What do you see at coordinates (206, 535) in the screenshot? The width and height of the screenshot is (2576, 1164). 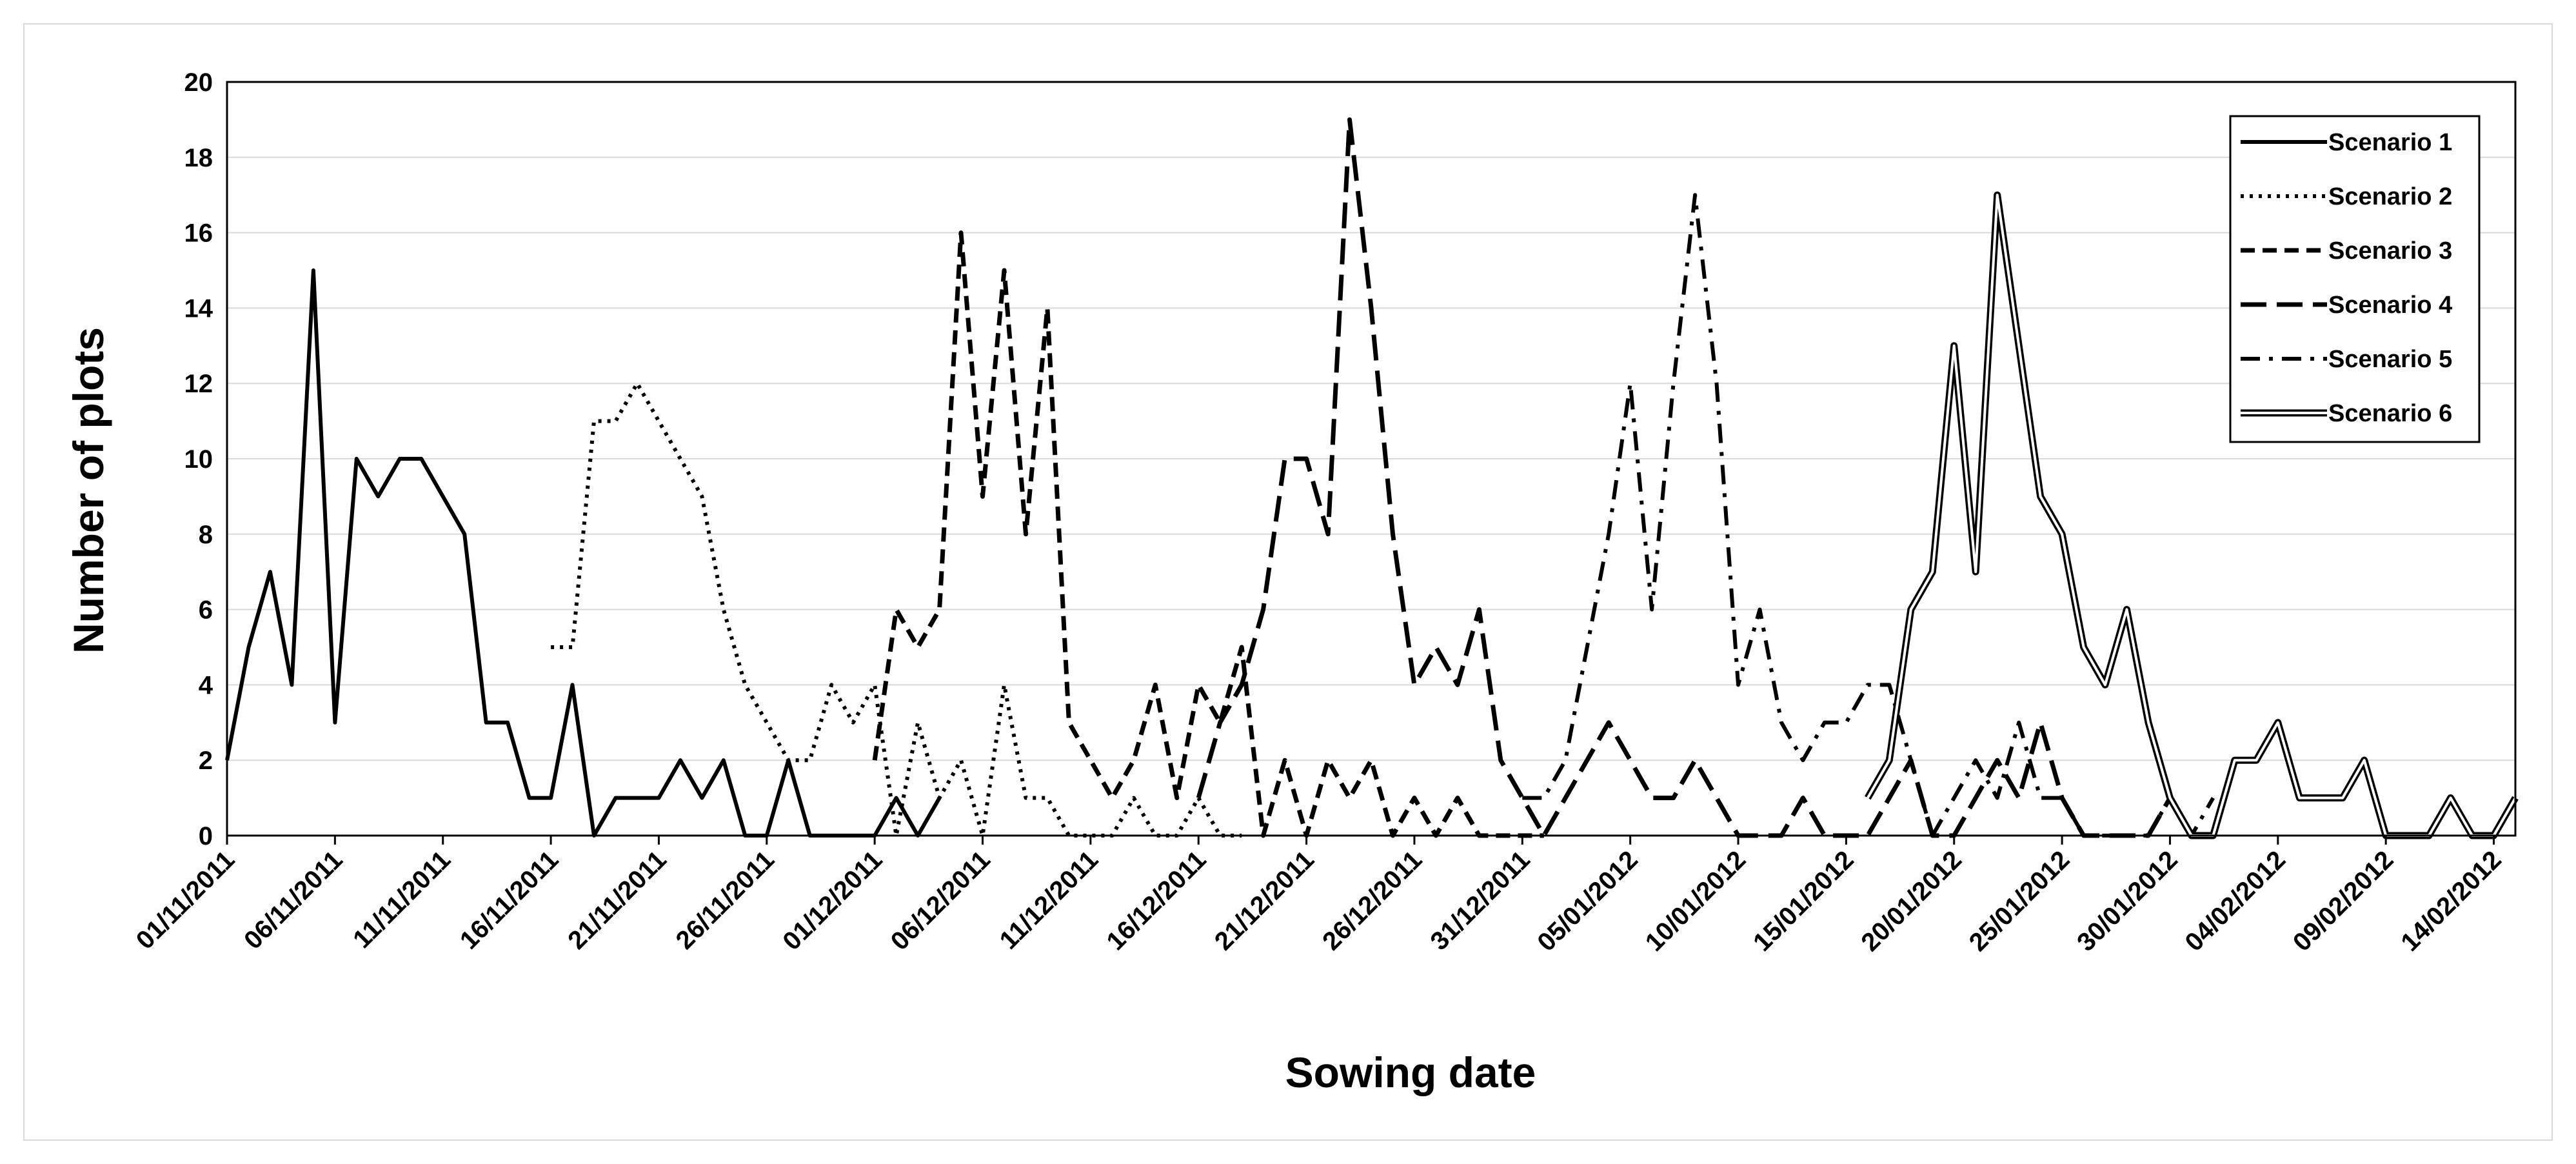 I see `y-tick-label: 8` at bounding box center [206, 535].